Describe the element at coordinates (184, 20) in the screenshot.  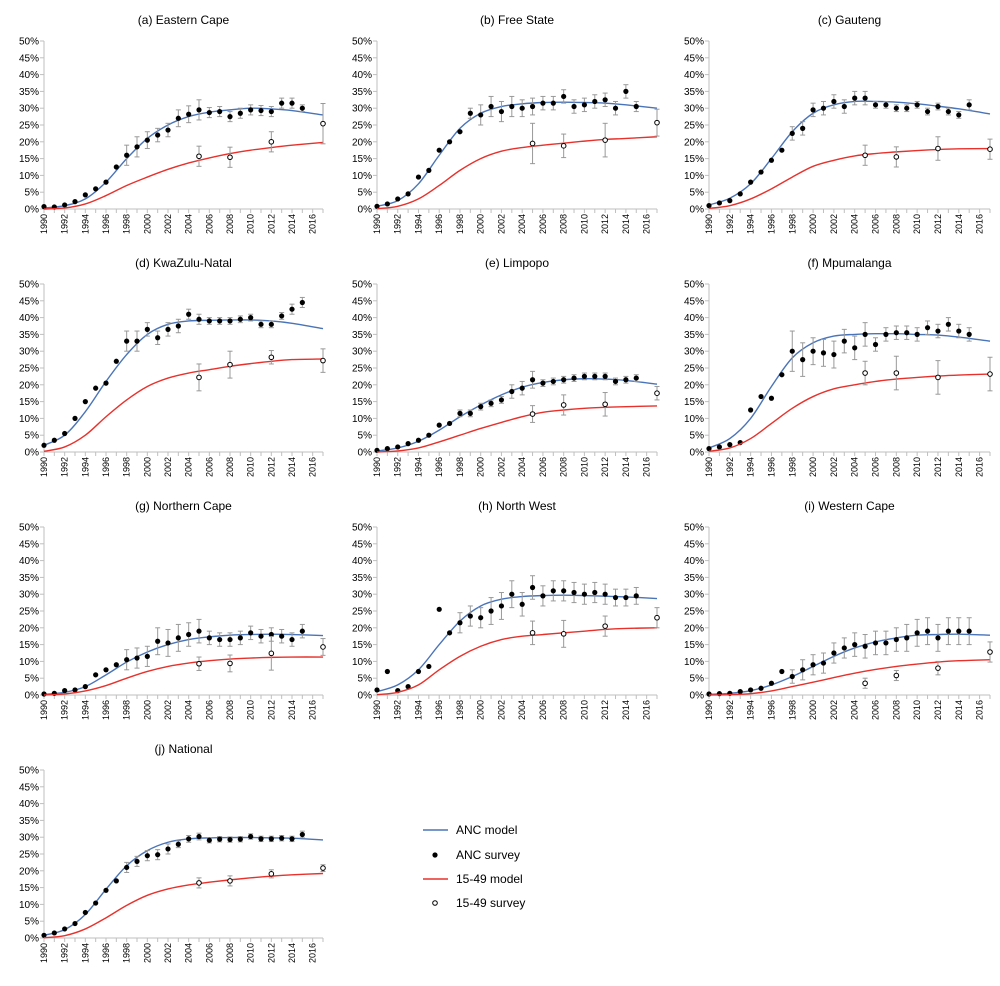
I see `chart-title: (a) Eastern Cape` at that location.